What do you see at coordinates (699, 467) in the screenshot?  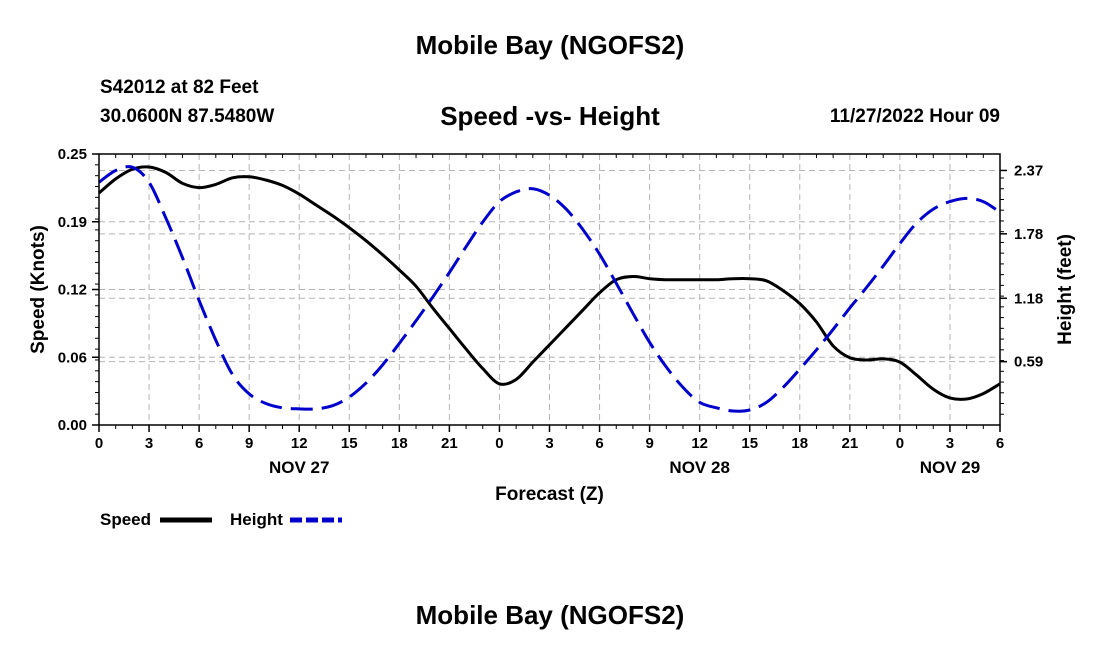 I see `date-label: NOV 28` at bounding box center [699, 467].